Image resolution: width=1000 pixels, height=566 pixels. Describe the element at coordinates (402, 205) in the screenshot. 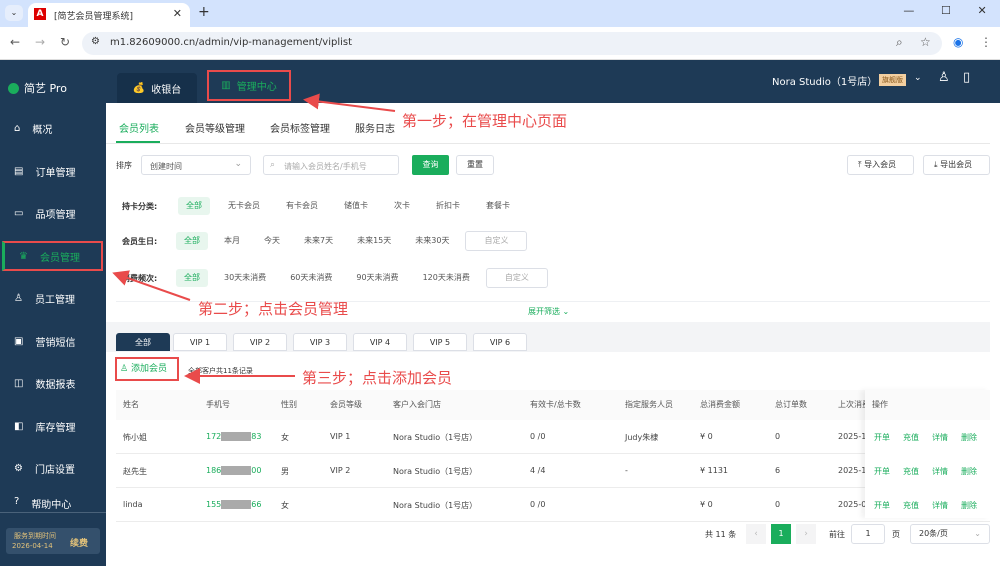

I see `filter-option: 次卡` at that location.